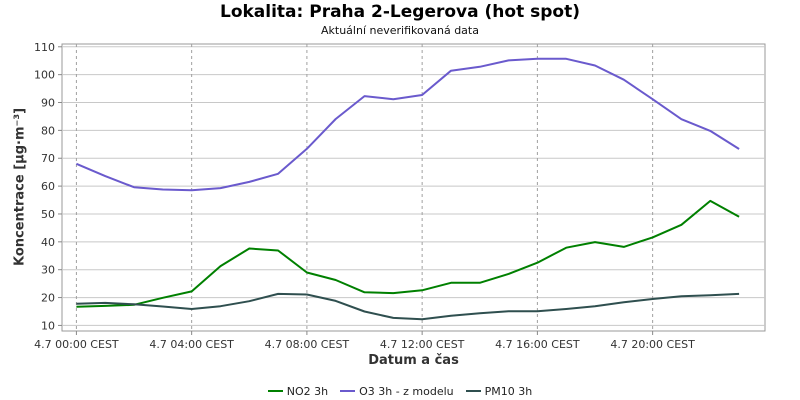  I want to click on y-tick-label: 50, so click(48, 214).